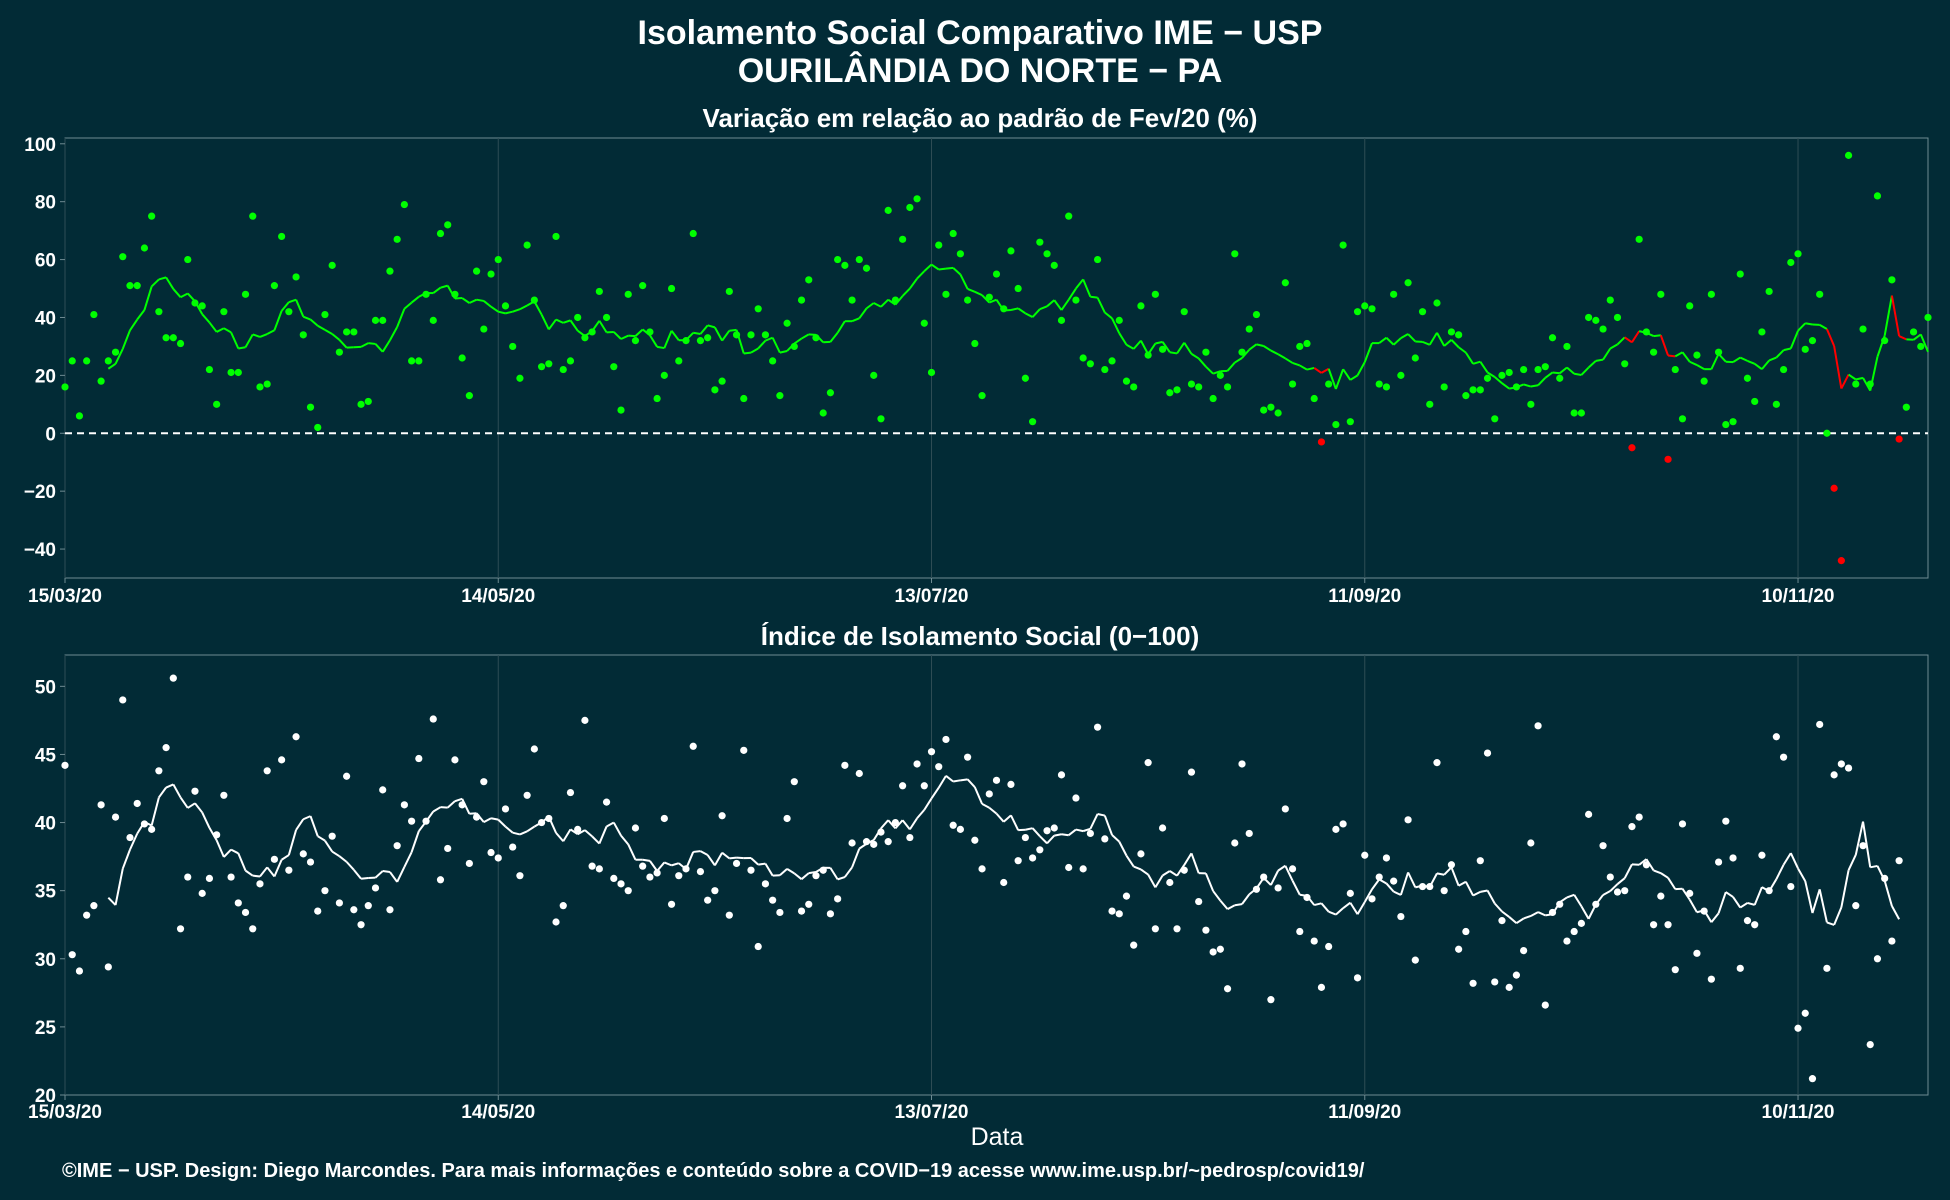 The image size is (1950, 1200). What do you see at coordinates (45, 824) in the screenshot?
I see `y-tick-label: 40` at bounding box center [45, 824].